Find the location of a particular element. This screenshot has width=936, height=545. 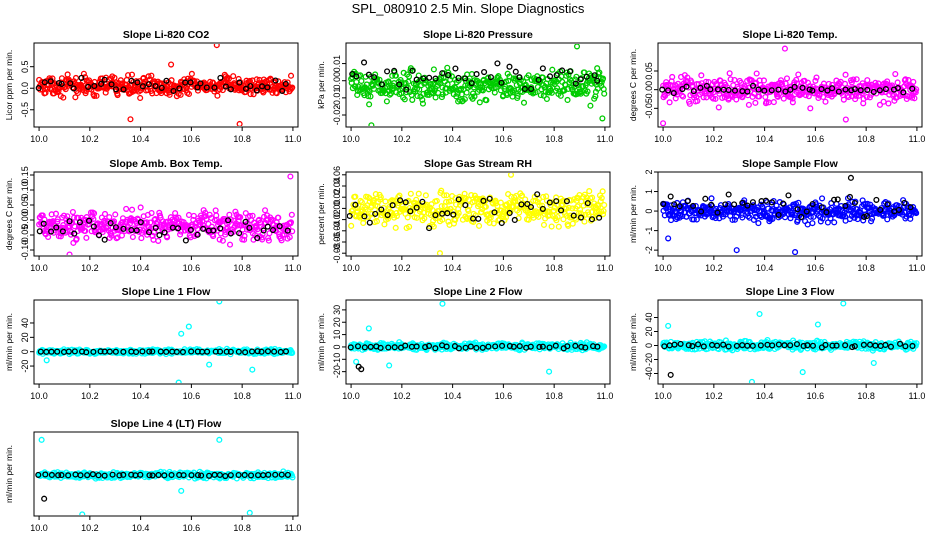

y-tick-label: 0.05 is located at coordinates (25, 205).